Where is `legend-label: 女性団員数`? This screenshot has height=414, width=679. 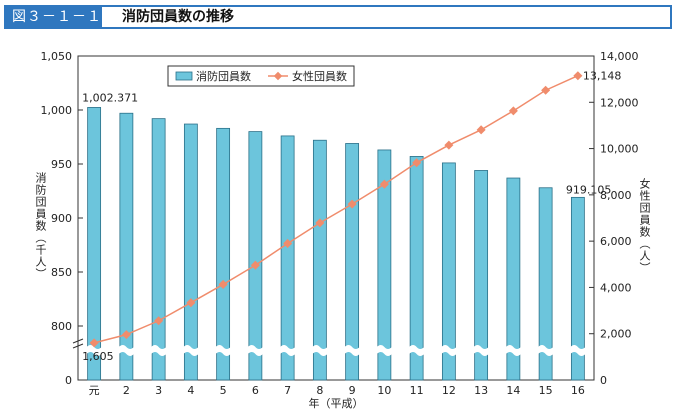
legend-label: 女性団員数 is located at coordinates (319, 76).